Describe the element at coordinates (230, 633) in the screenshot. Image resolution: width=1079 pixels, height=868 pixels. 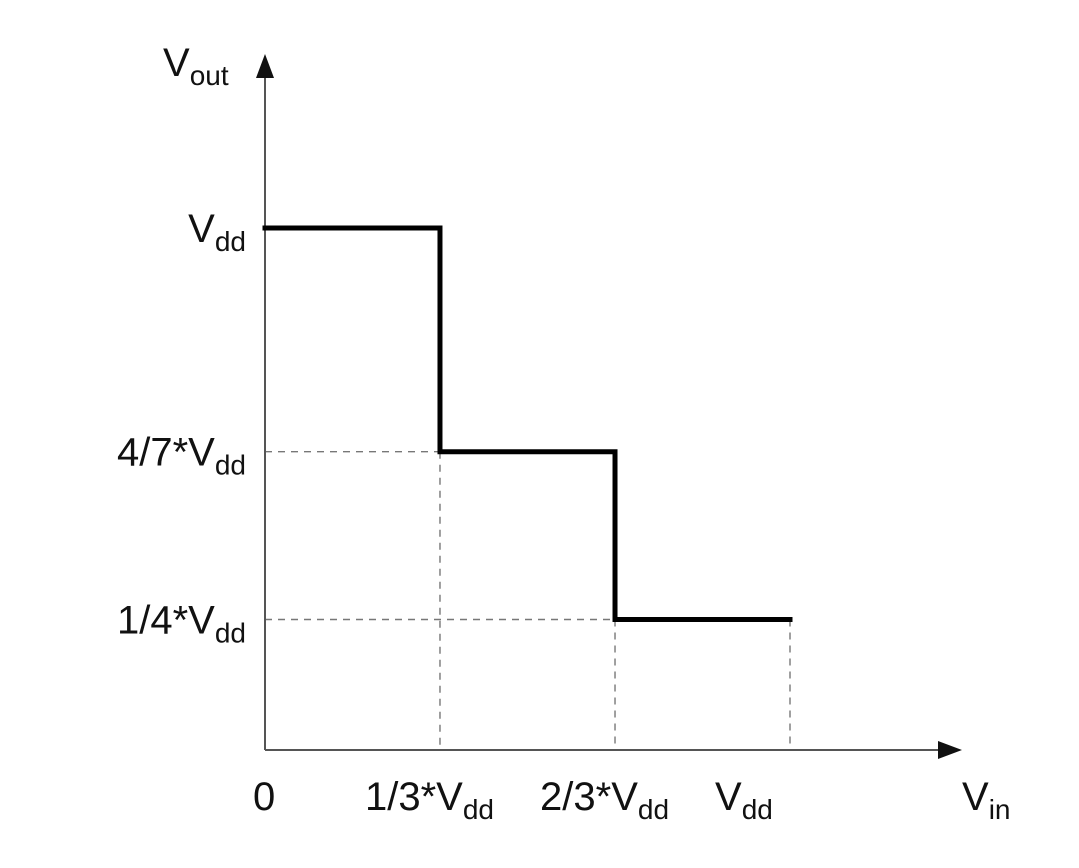
I see `y-tick-label-2-subscript: dd` at that location.